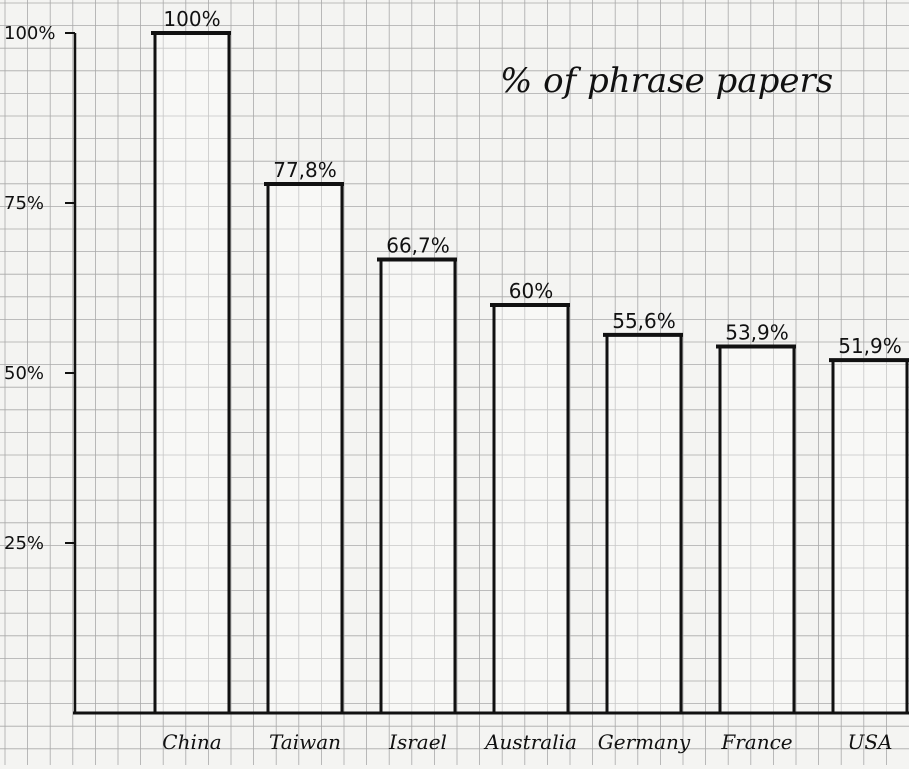  What do you see at coordinates (192, 373) in the screenshot?
I see `bar-china` at bounding box center [192, 373].